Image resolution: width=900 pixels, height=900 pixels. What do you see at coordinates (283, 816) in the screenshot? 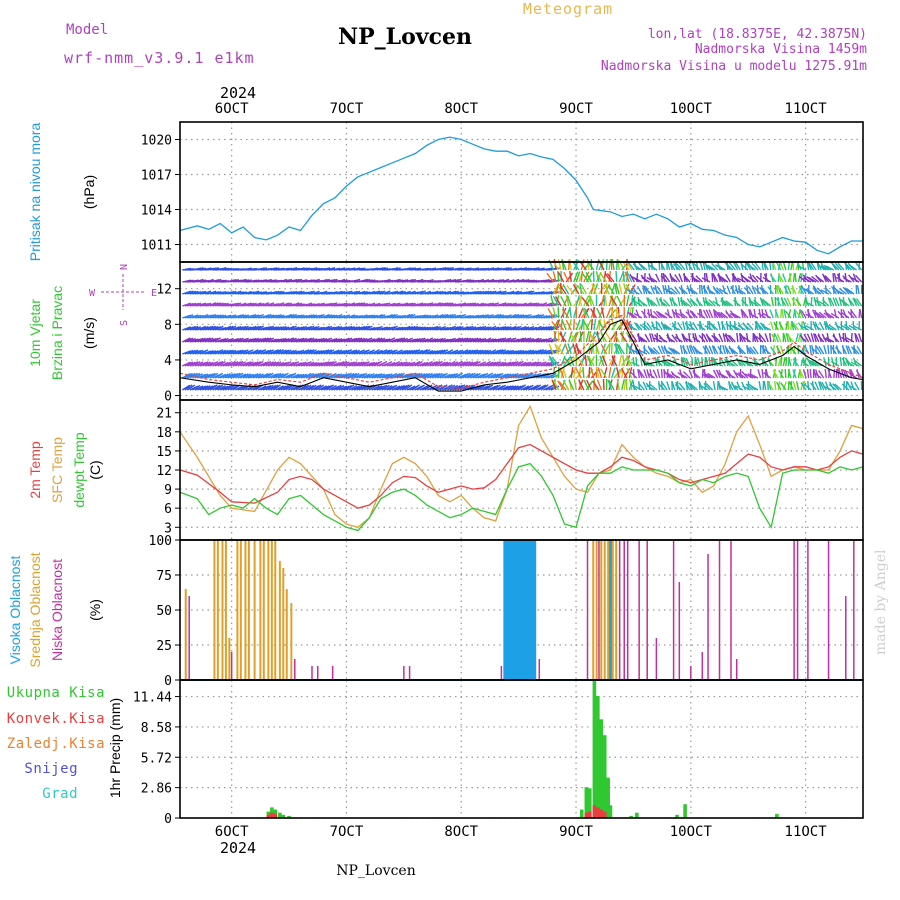
I see `total-precip-bar` at bounding box center [283, 816].